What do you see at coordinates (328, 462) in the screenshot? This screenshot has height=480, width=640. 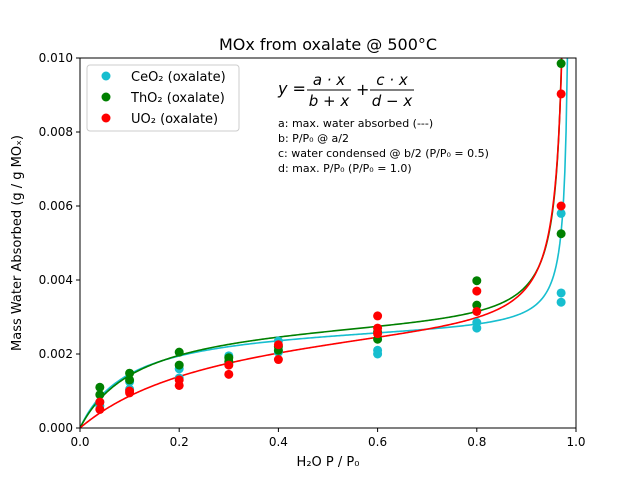 I see `x-axis-label: H₂O P / P₀` at bounding box center [328, 462].